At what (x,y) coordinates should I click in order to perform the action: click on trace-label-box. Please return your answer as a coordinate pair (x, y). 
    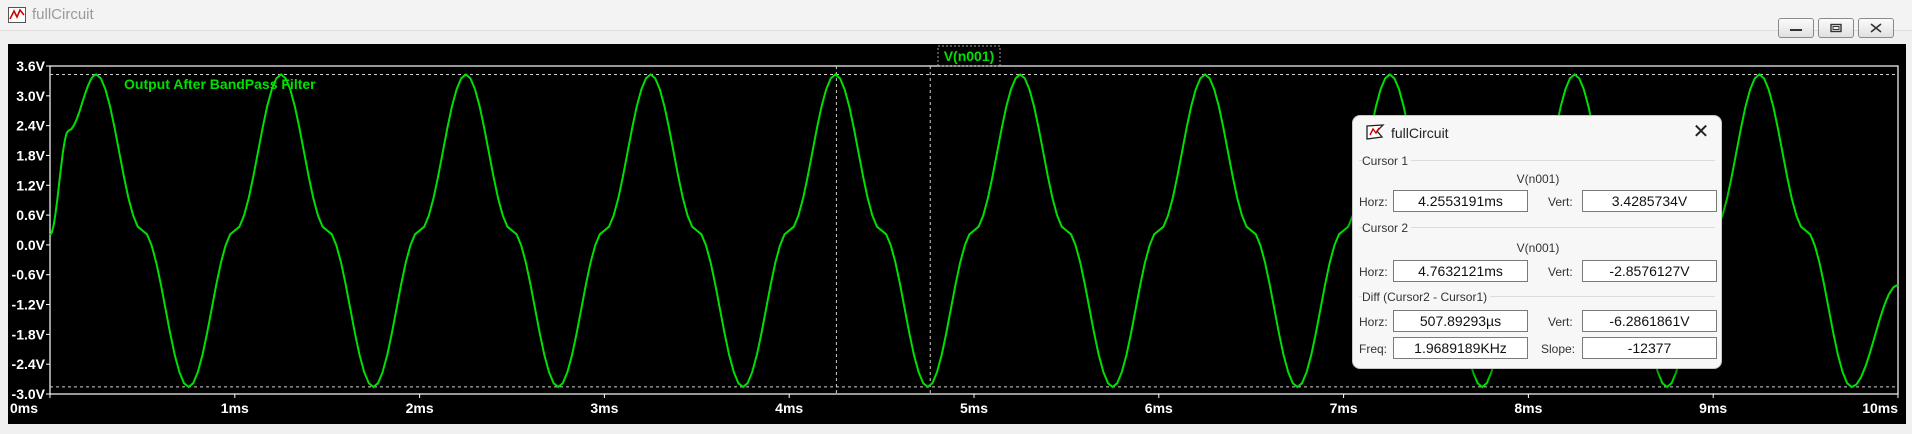
    Looking at the image, I should click on (969, 56).